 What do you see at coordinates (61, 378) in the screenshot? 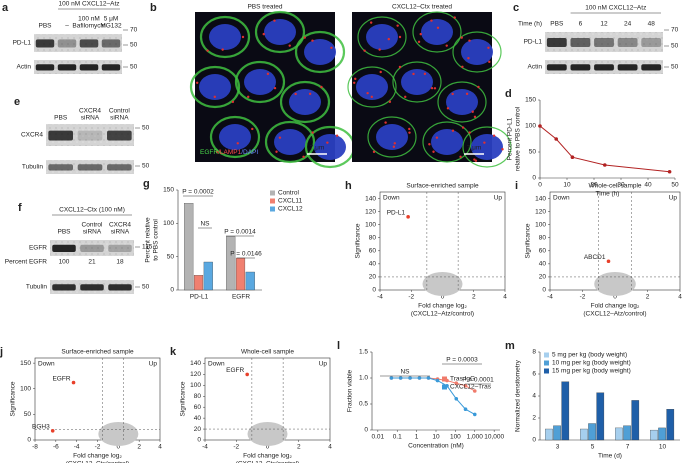
I see `point-label: EGFR` at bounding box center [61, 378].